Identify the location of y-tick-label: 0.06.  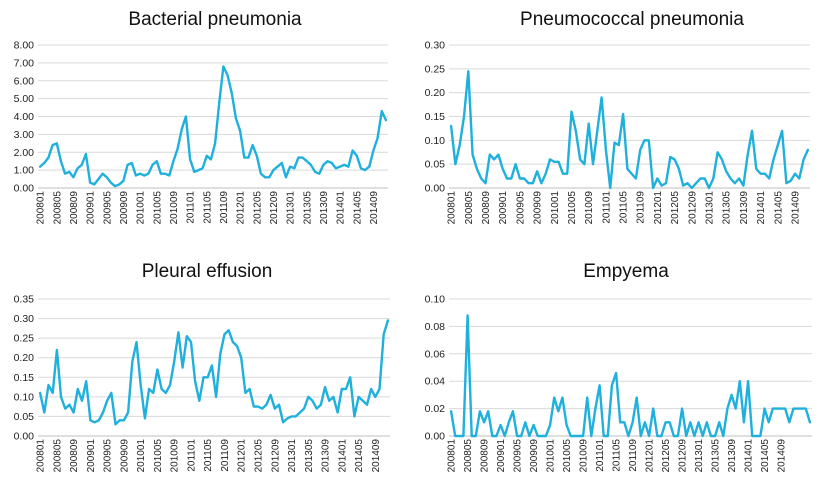
(435, 354).